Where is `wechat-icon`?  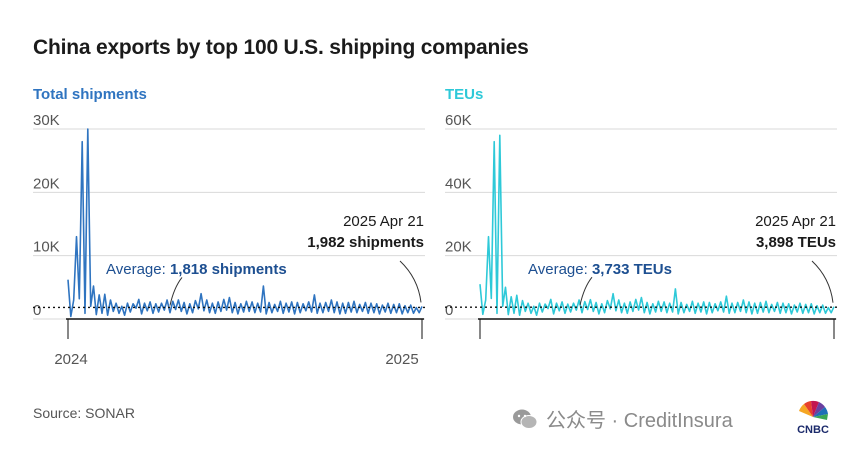
wechat-icon is located at coordinates (525, 419).